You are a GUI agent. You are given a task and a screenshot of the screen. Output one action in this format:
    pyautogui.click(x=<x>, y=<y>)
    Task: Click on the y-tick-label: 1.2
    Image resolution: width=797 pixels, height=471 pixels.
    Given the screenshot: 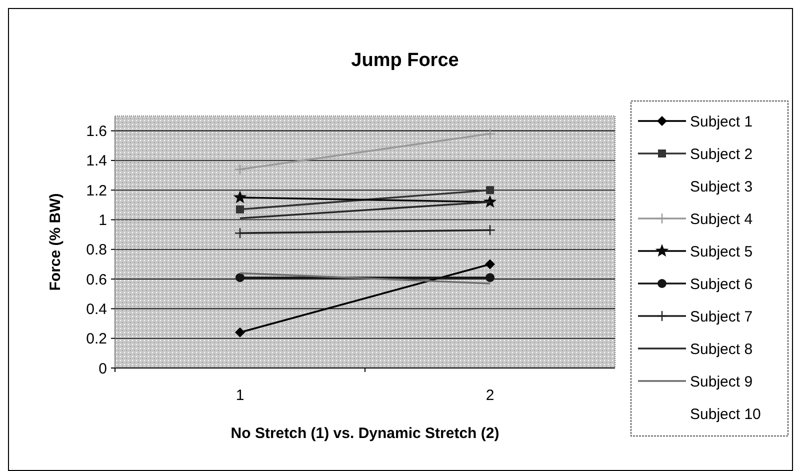 What is the action you would take?
    pyautogui.click(x=96, y=191)
    